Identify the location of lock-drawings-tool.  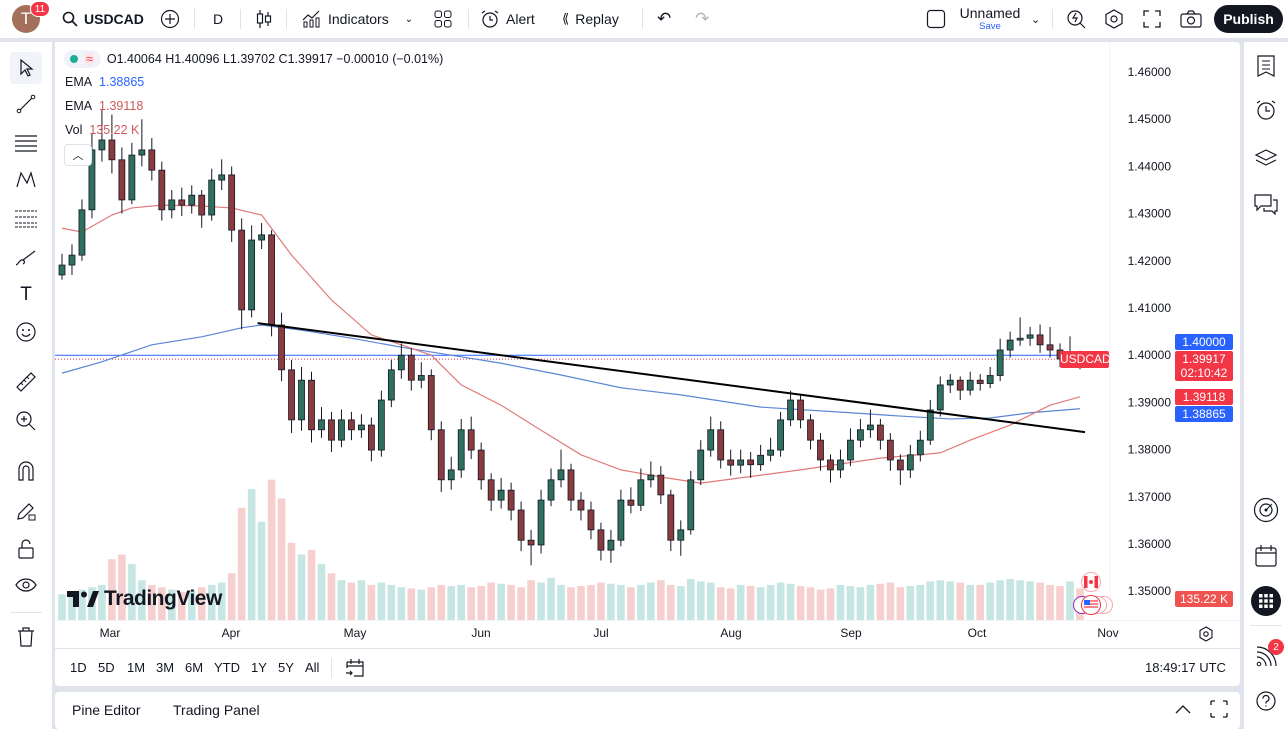
(26, 549).